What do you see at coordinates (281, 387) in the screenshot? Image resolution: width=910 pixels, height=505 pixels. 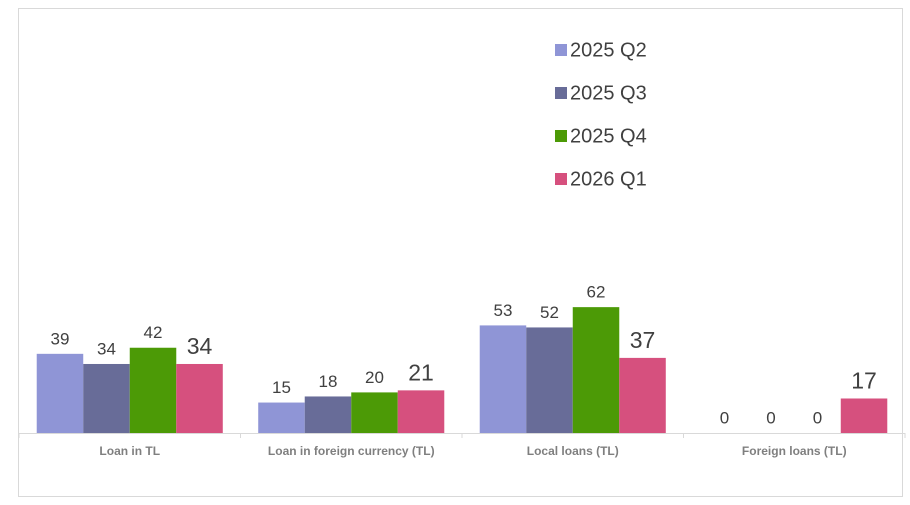 I see `data-label: 15` at bounding box center [281, 387].